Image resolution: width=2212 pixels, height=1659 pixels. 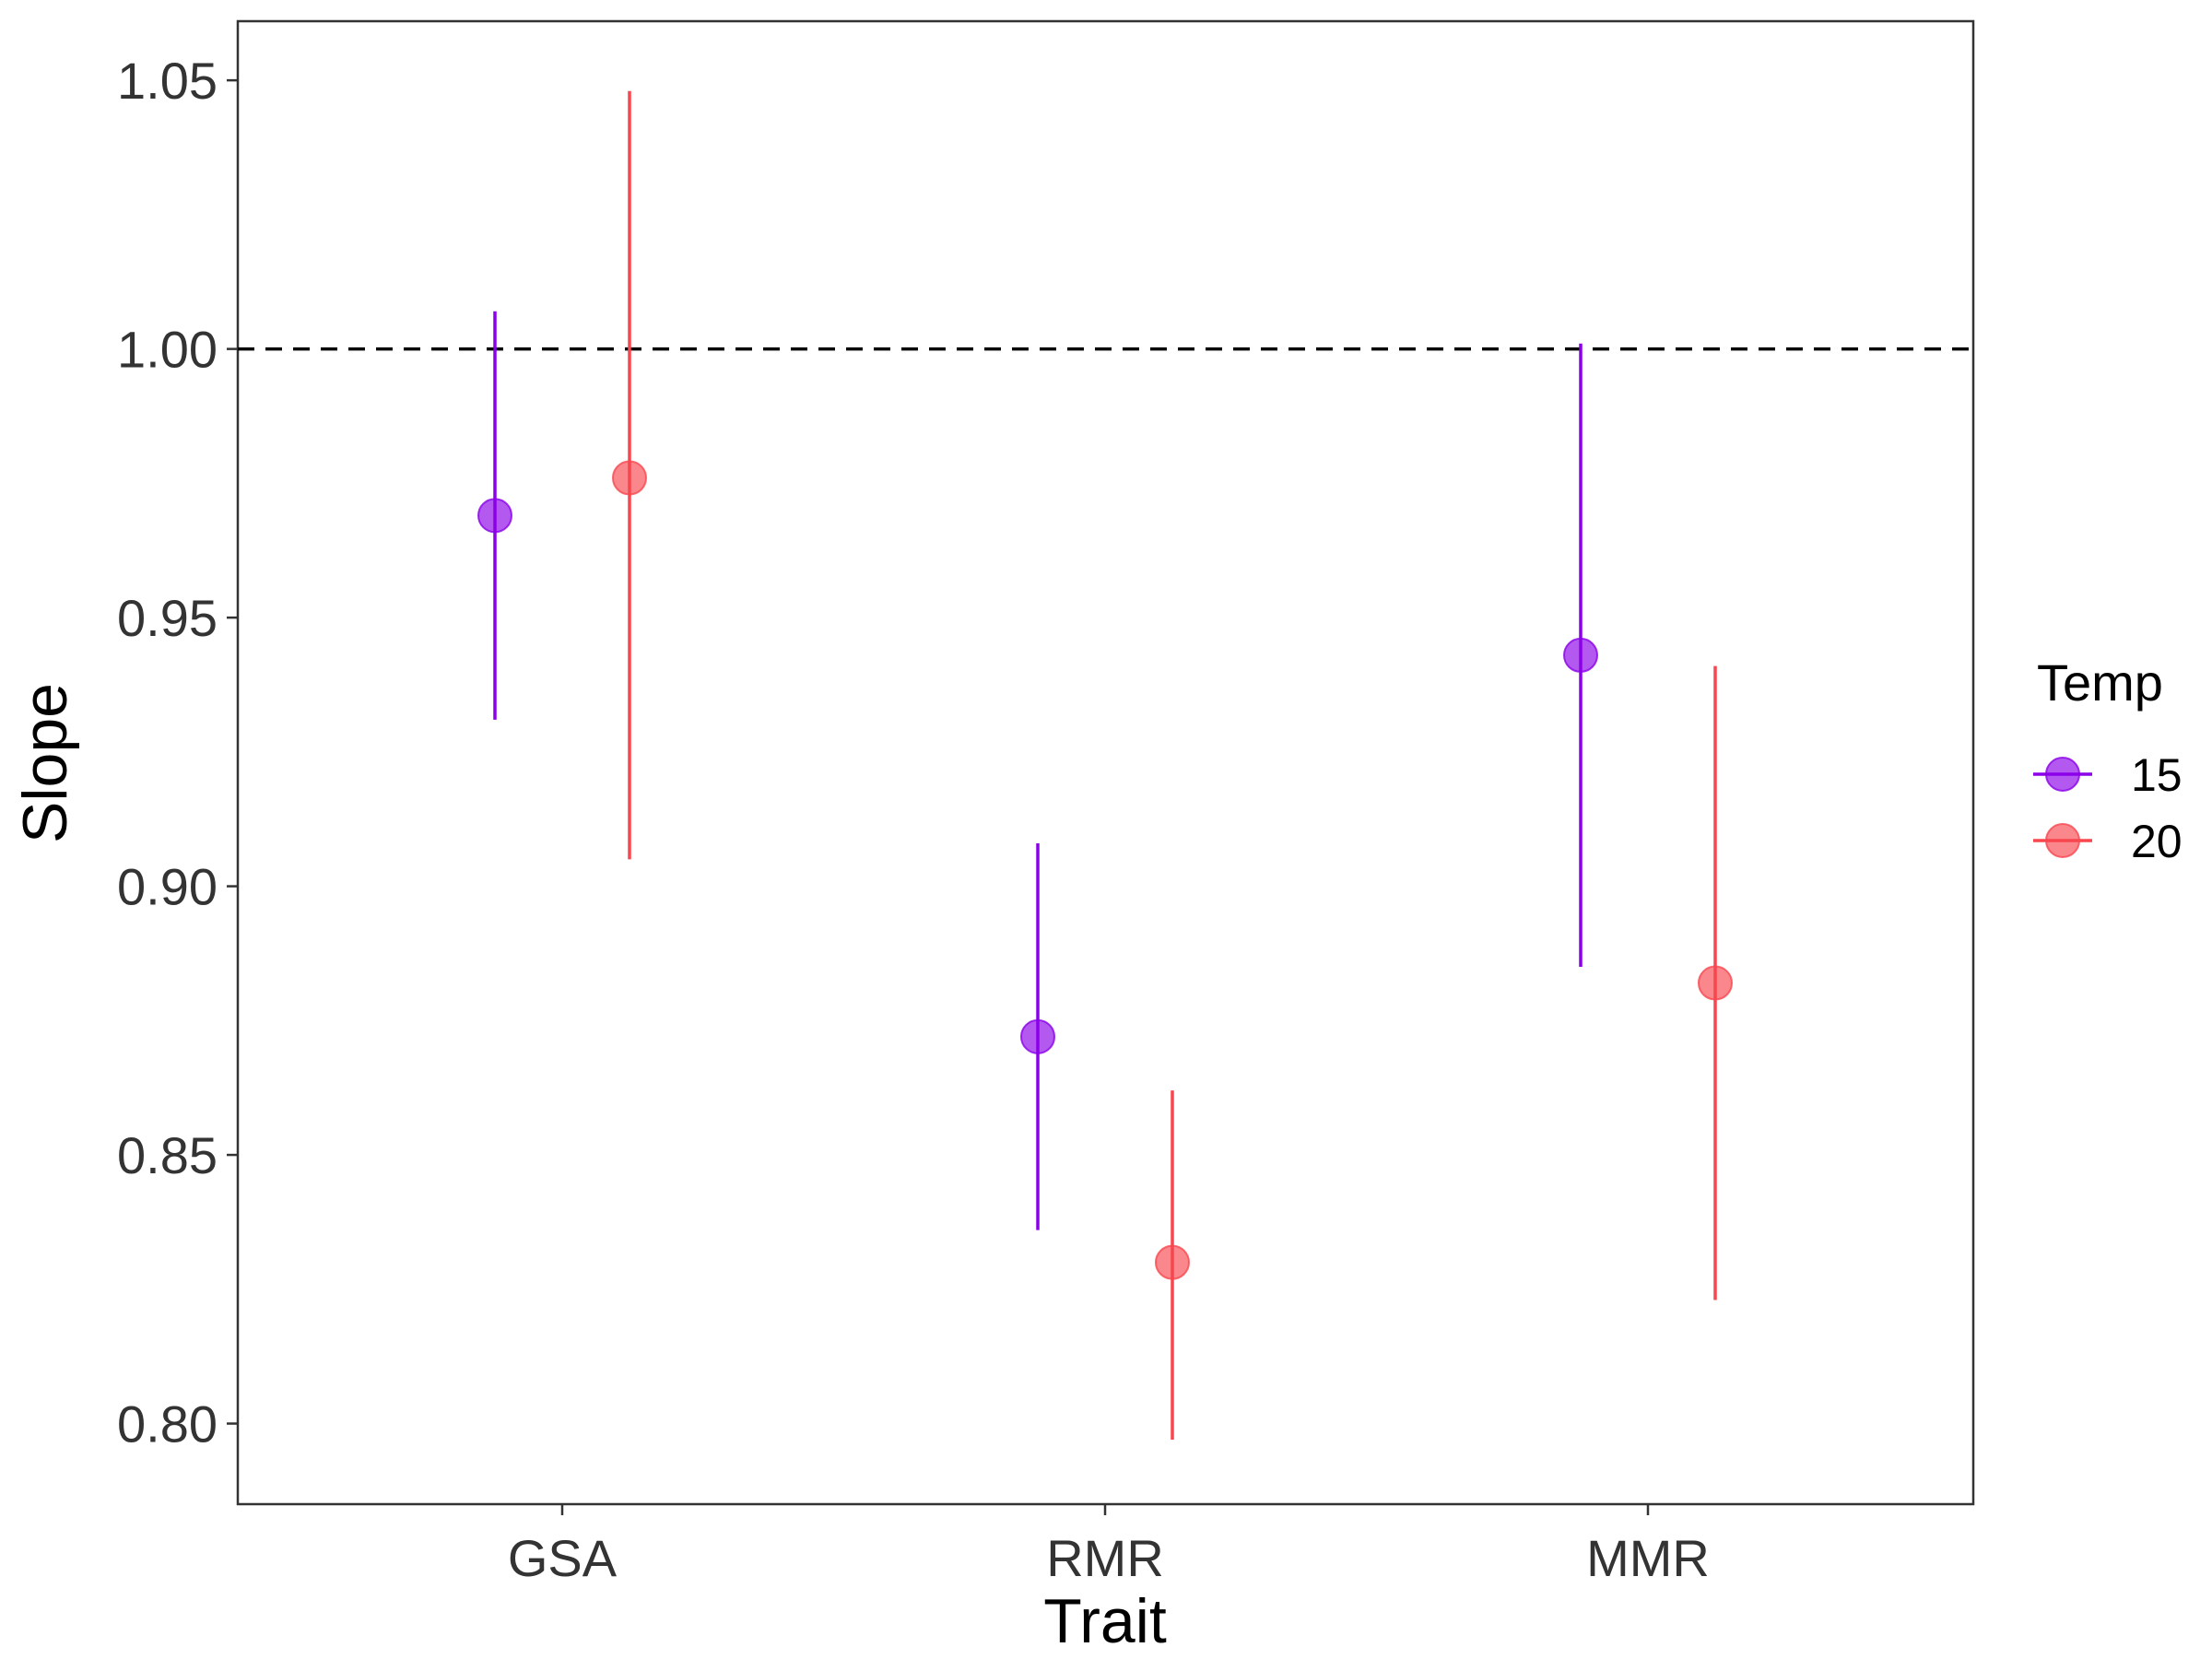 I want to click on x-tick-label: RMR, so click(x=1105, y=1558).